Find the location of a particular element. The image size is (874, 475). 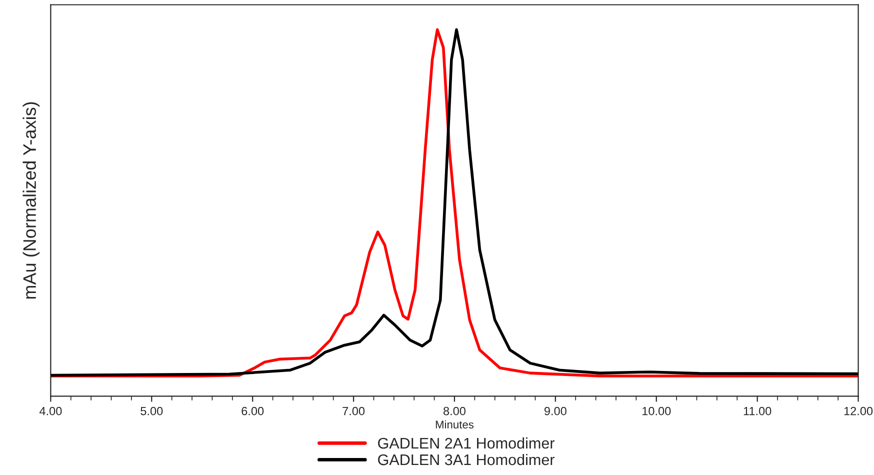

x-tick-label: 7.00 is located at coordinates (353, 411).